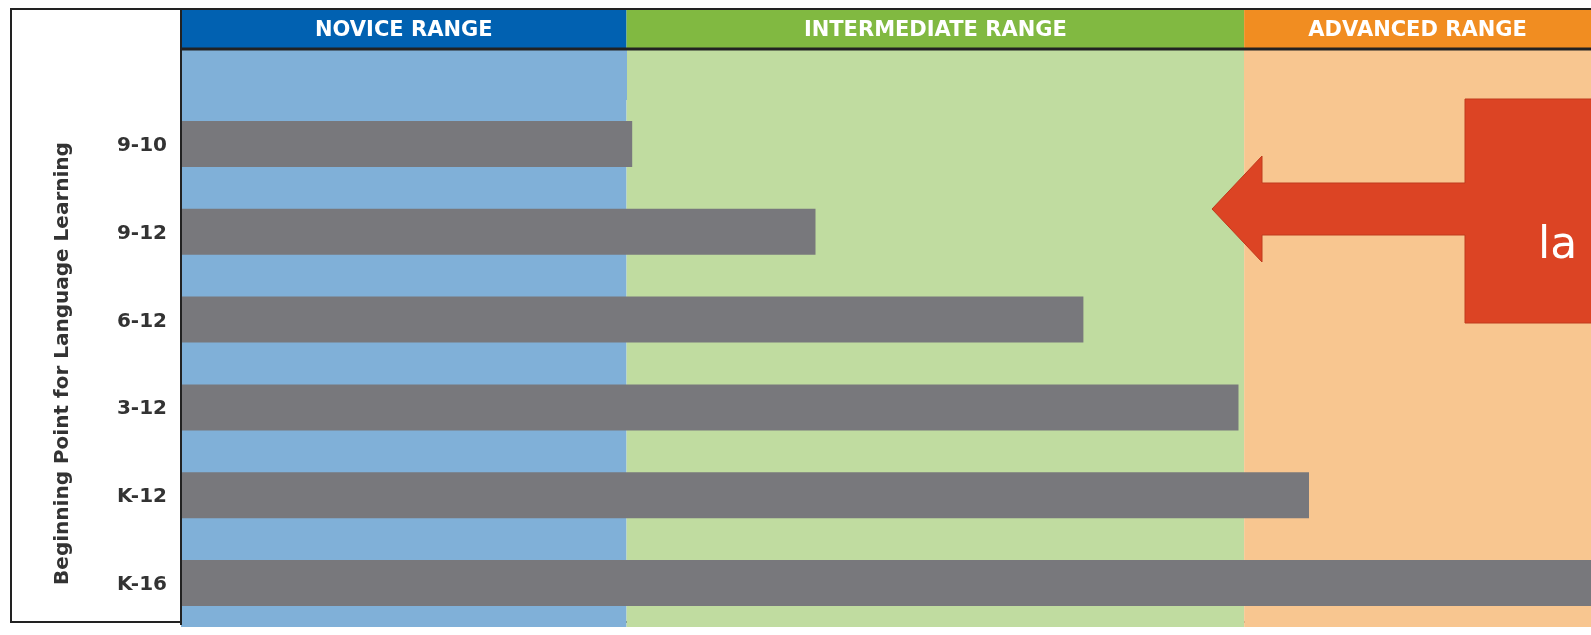 Image resolution: width=1591 pixels, height=635 pixels. I want to click on y-tick-label: K-12, so click(142, 495).